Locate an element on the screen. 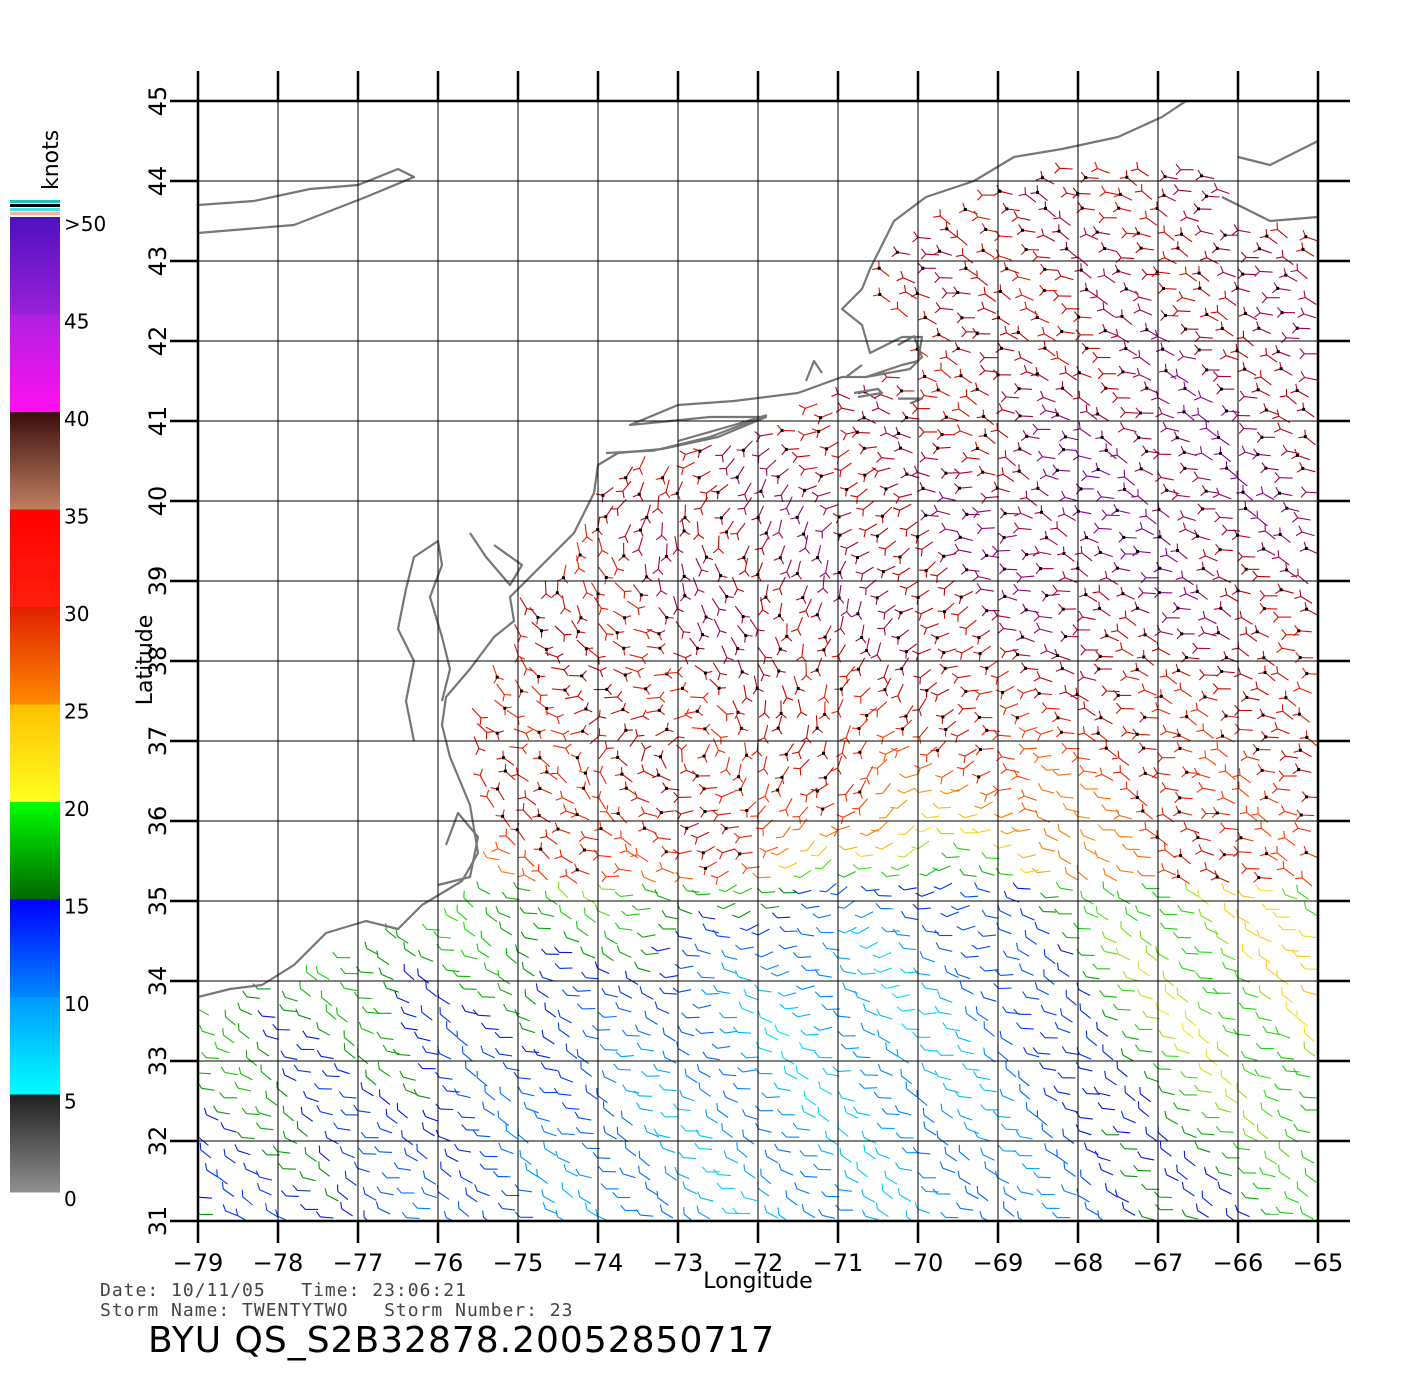 This screenshot has width=1420, height=1400. lat-tick-label: 38 is located at coordinates (158, 661).